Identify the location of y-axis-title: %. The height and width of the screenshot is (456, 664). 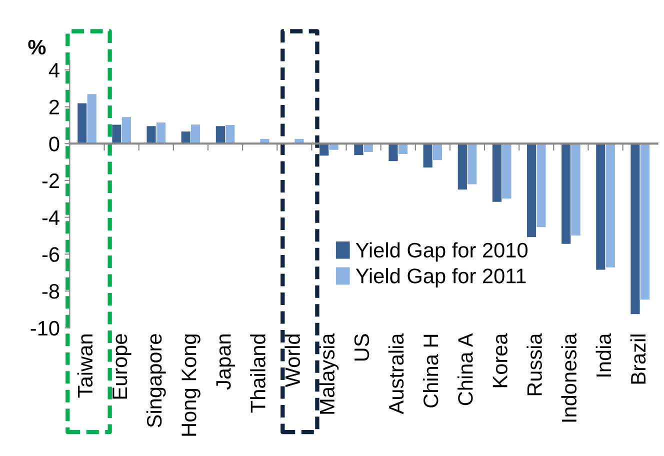
(37, 47).